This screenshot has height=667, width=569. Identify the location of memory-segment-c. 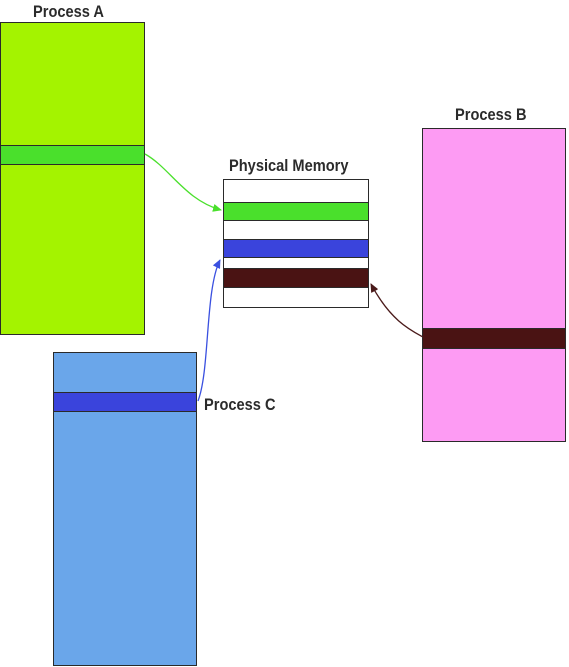
(296, 248).